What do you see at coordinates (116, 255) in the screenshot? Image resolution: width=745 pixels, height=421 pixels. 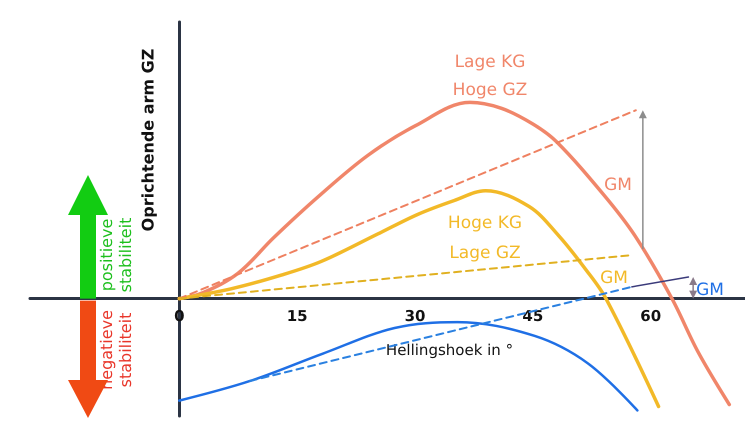 I see `annotation: positieve stabiliteit` at bounding box center [116, 255].